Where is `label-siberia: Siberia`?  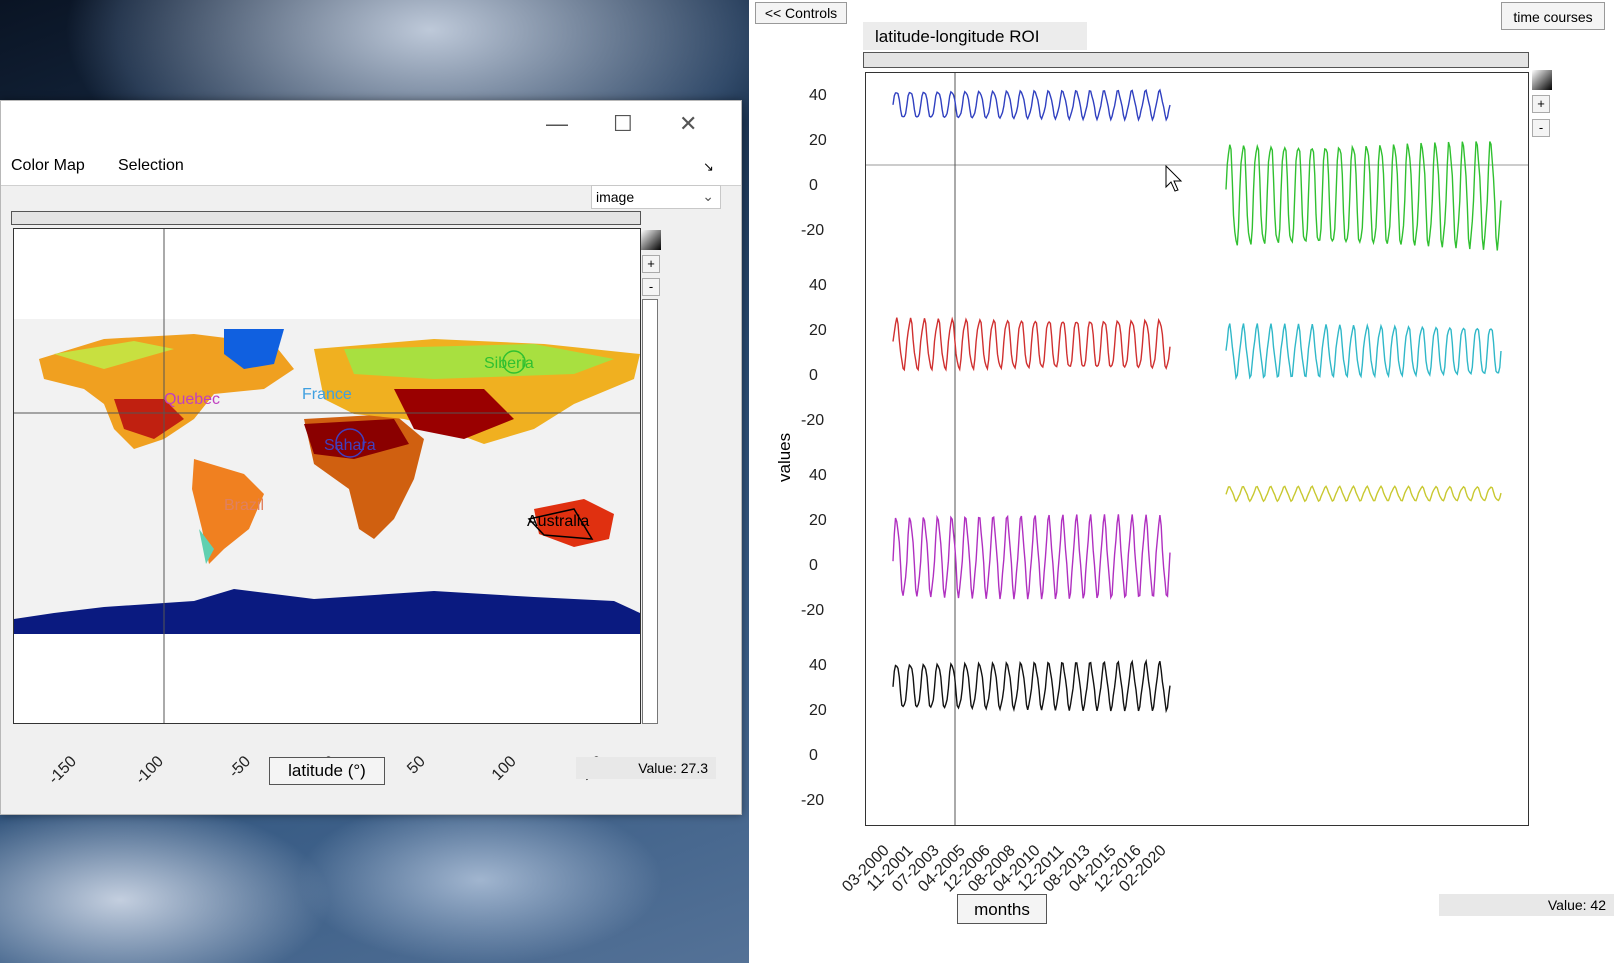
label-siberia: Siberia is located at coordinates (509, 363).